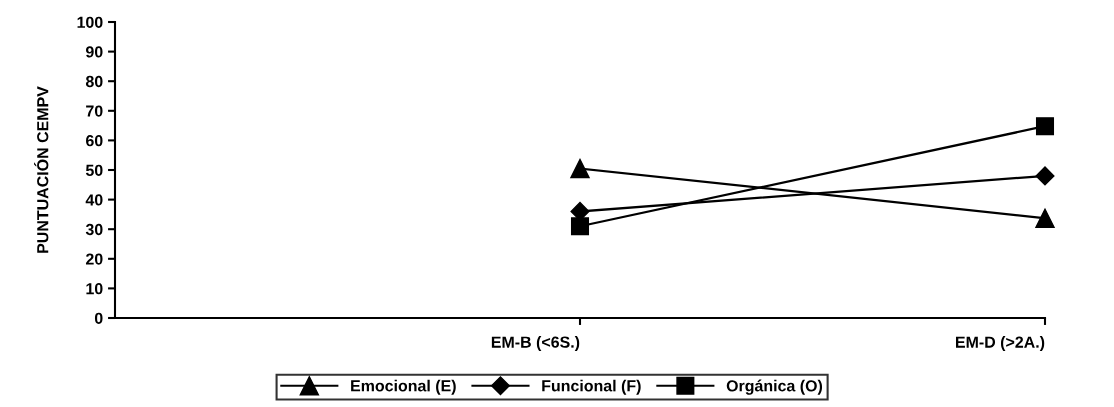 This screenshot has height=407, width=1114. Describe the element at coordinates (1000, 343) in the screenshot. I see `x-tick-label: EM-D (>2A.)` at that location.